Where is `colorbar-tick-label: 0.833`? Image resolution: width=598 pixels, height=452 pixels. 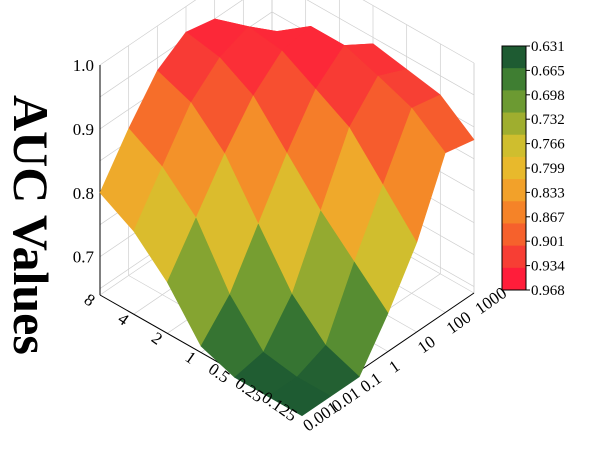 colorbar-tick-label: 0.833 is located at coordinates (548, 193).